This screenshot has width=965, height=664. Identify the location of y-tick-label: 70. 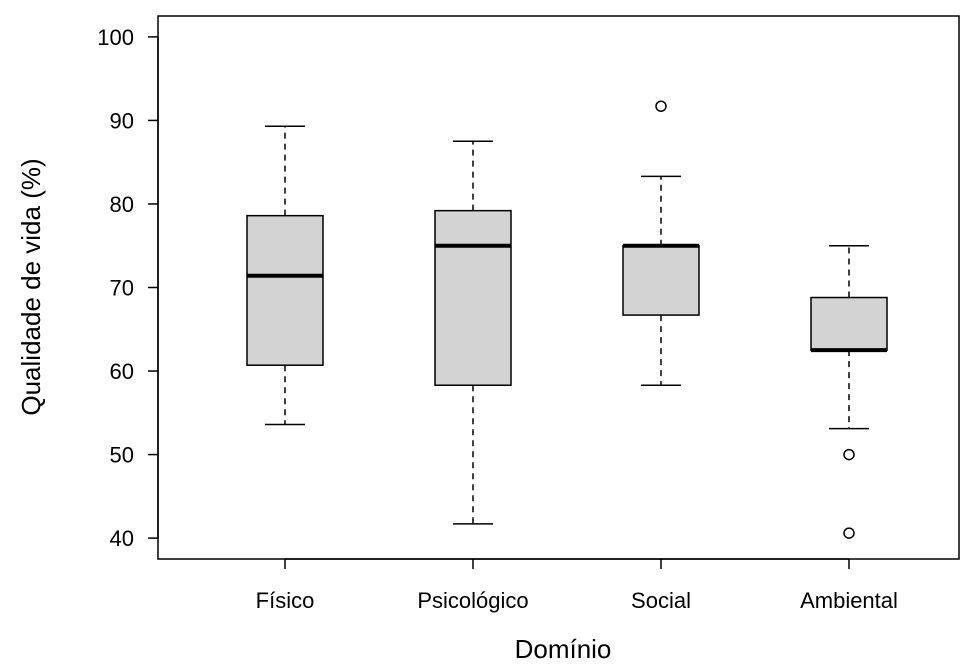
(122, 288).